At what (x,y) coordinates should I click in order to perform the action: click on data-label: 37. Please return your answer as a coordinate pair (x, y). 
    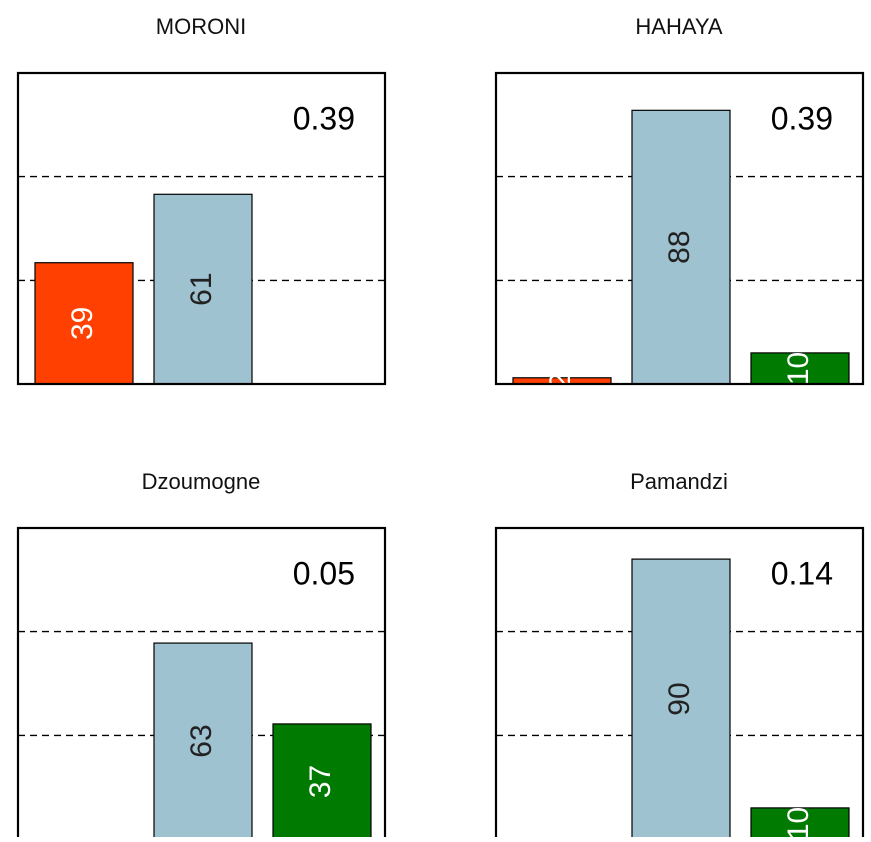
    Looking at the image, I should click on (320, 781).